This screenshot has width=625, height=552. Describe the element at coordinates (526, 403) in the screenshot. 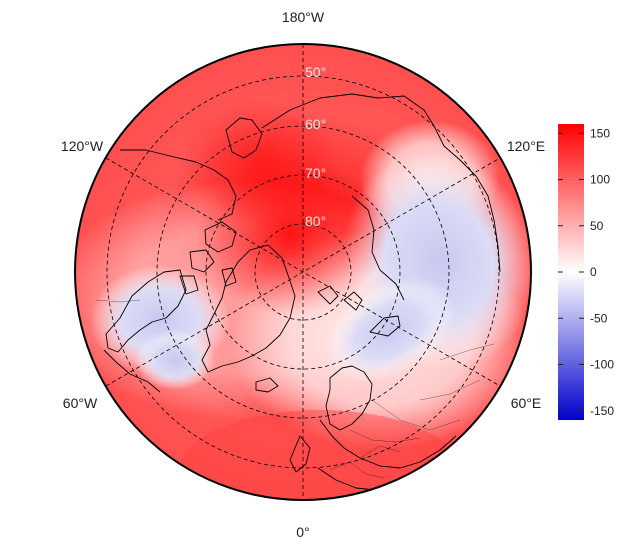

I see `lon-label-60e: 60°E` at that location.